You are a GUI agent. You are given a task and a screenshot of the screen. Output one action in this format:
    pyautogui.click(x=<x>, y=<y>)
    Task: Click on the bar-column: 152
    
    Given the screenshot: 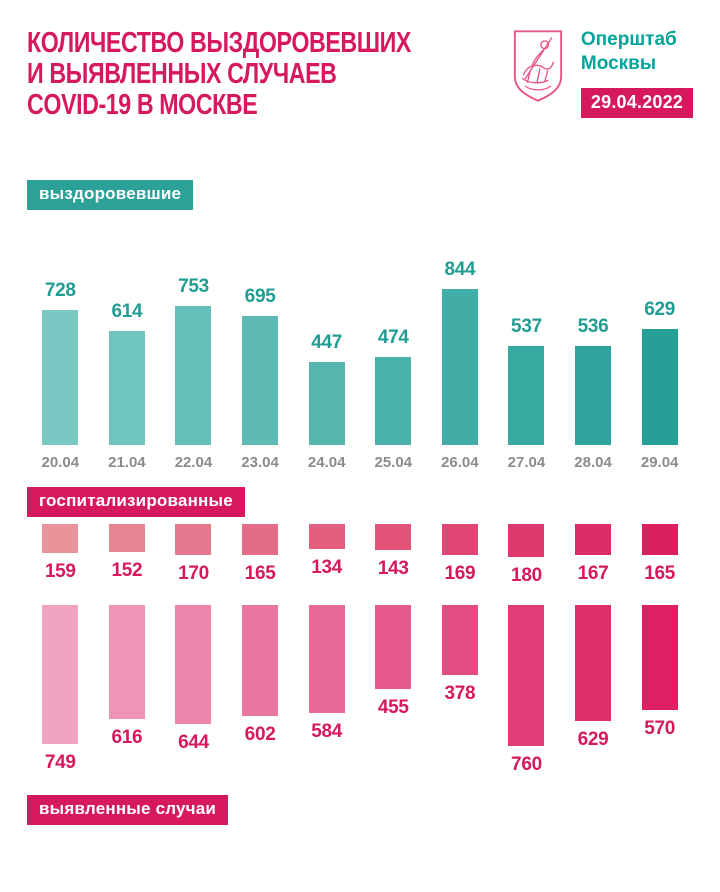 What is the action you would take?
    pyautogui.click(x=127, y=553)
    